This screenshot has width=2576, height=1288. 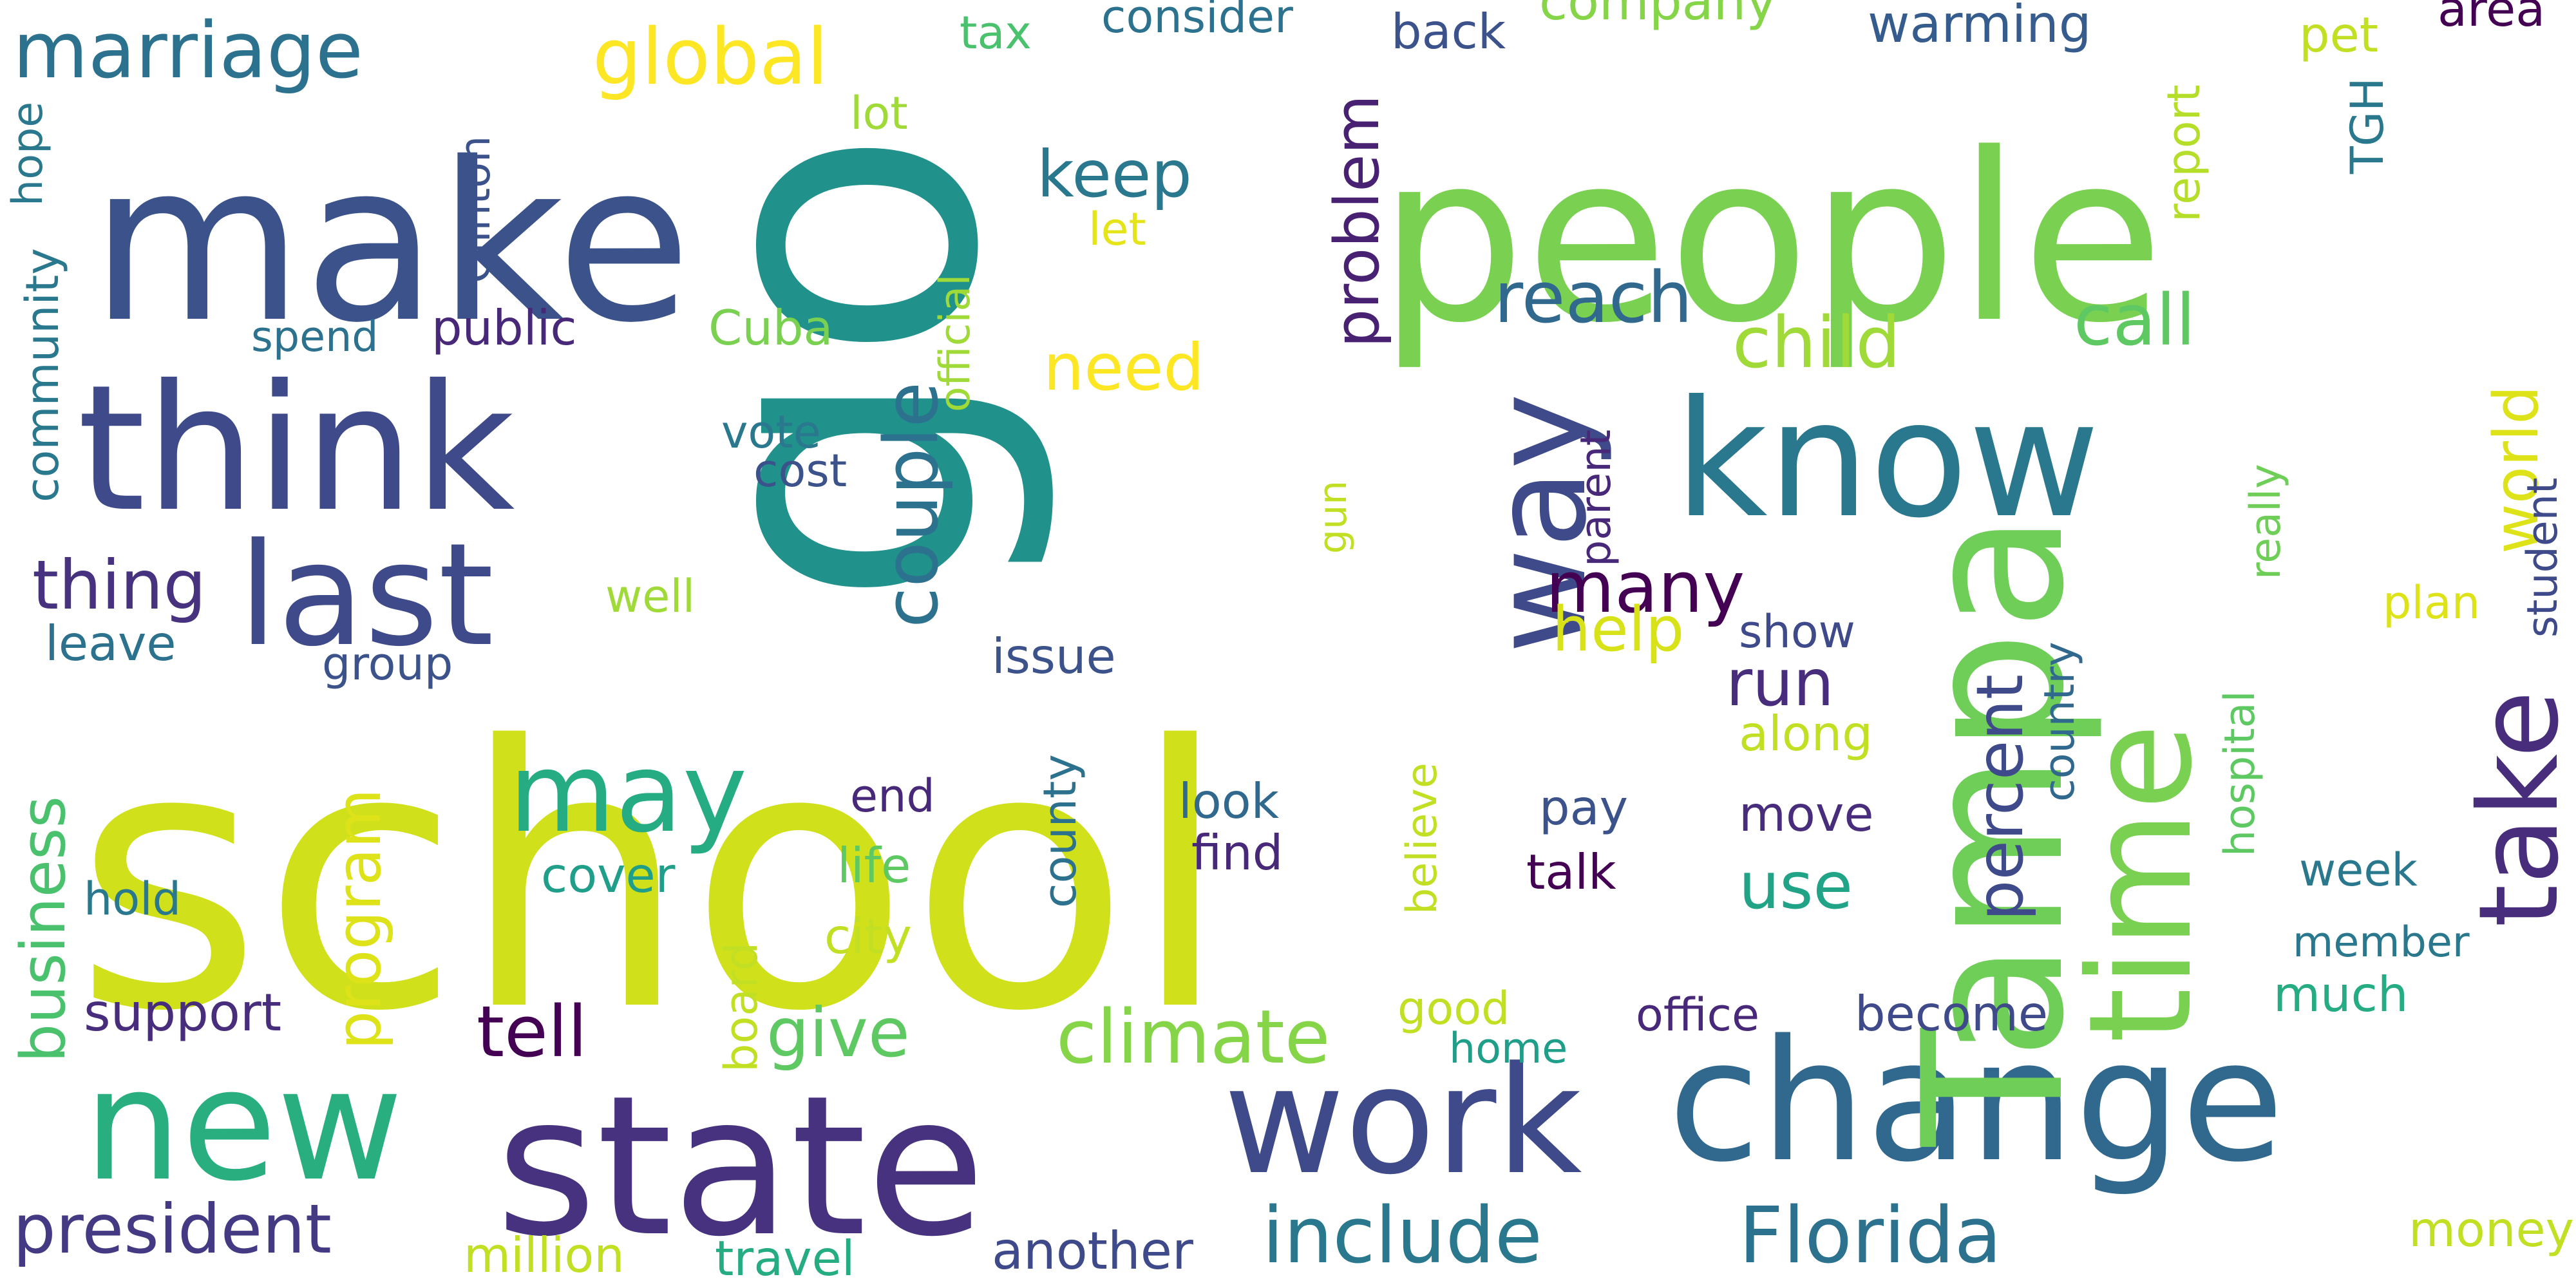 What do you see at coordinates (838, 1033) in the screenshot?
I see `cloud-word-give: give` at bounding box center [838, 1033].